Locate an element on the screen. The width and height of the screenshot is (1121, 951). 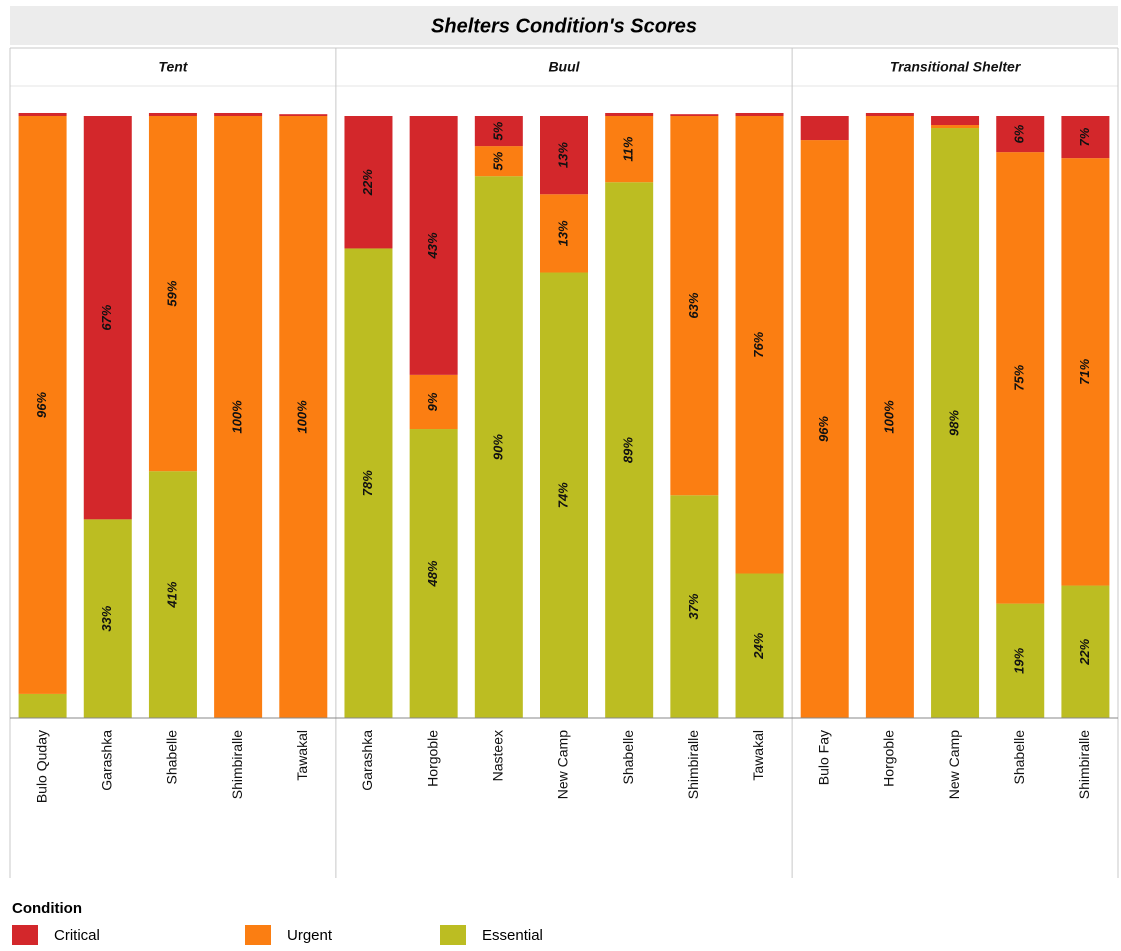
legend-title: Condition is located at coordinates (47, 908).